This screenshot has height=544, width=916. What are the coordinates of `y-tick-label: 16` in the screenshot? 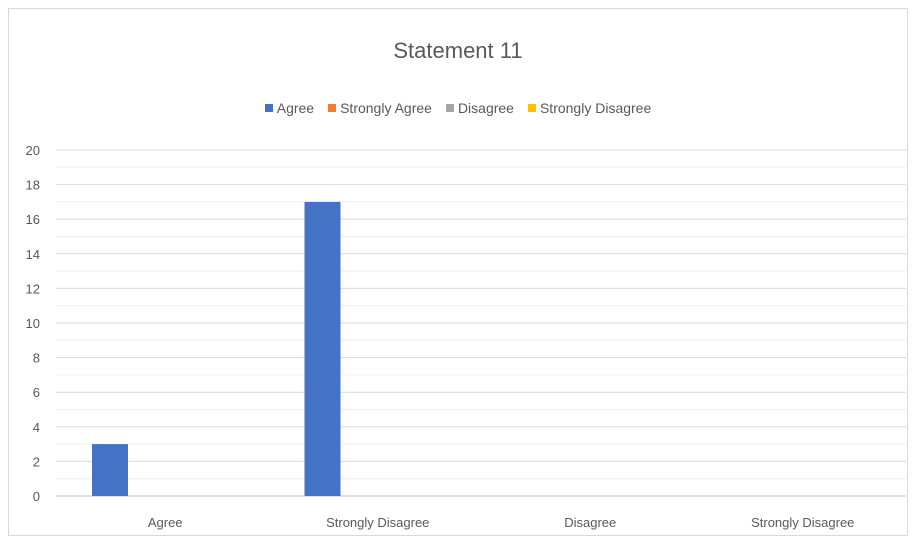 It's located at (33, 219).